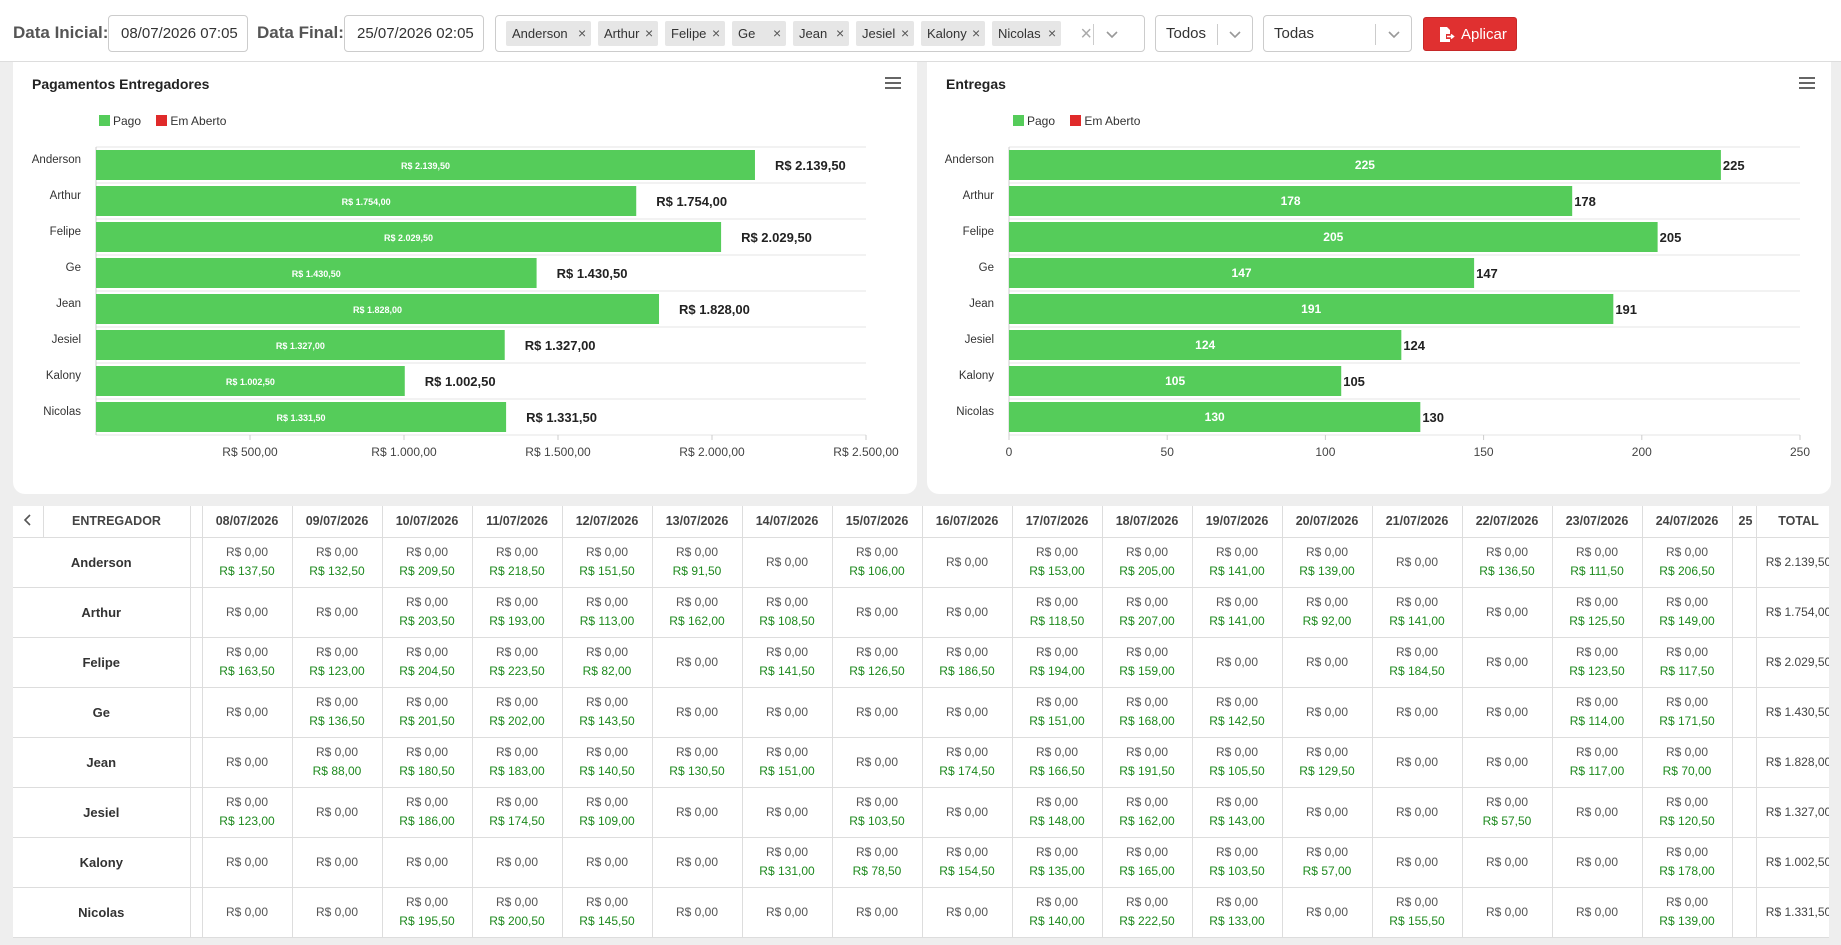 Image resolution: width=1841 pixels, height=945 pixels. Describe the element at coordinates (247, 662) in the screenshot. I see `daily-value-cell: R$ 0,00 R$ 163,50` at that location.